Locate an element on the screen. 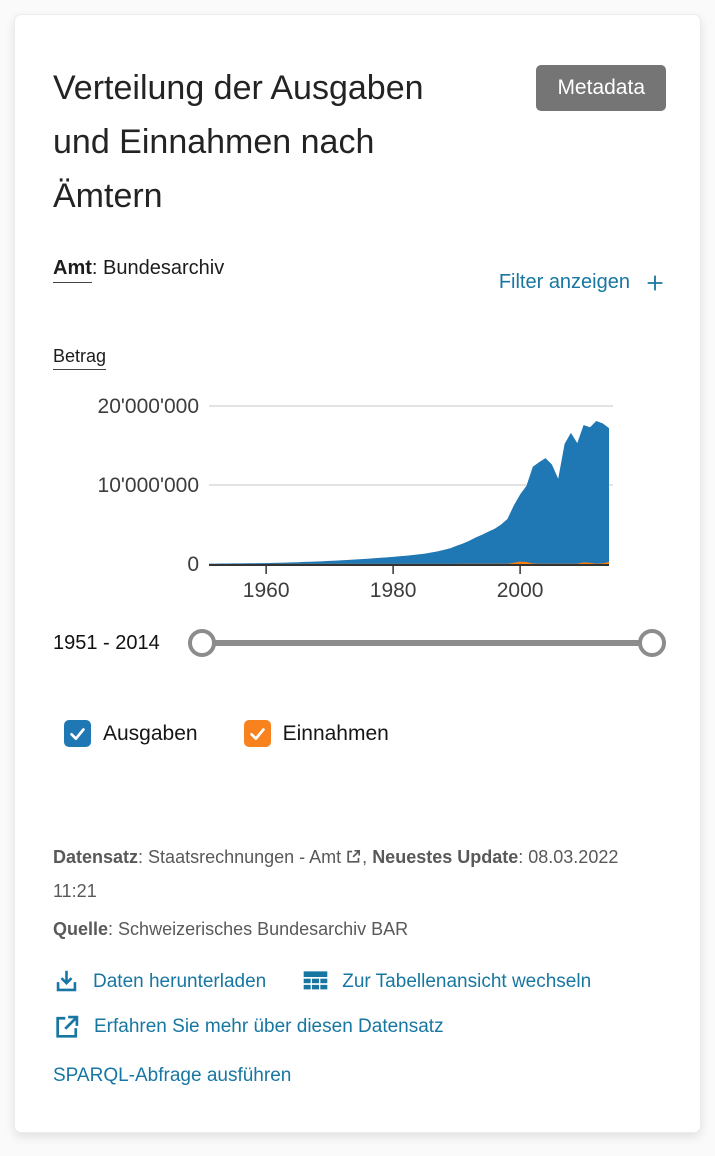  source-label: Quelle is located at coordinates (81, 929).